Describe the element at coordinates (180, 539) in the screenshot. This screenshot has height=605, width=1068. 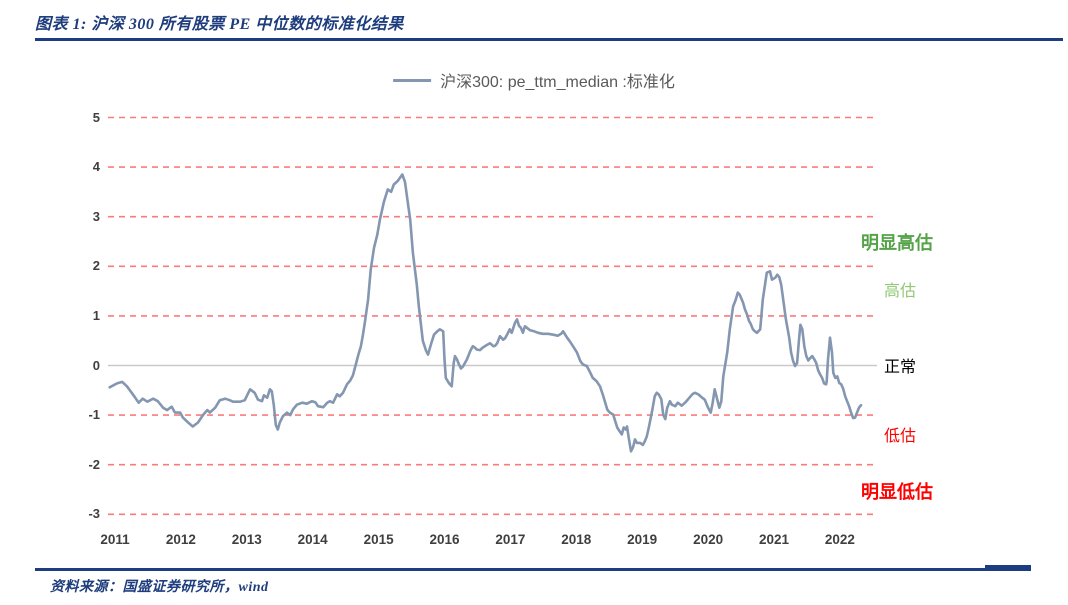
I see `x-tick-label-2012: 2012` at that location.